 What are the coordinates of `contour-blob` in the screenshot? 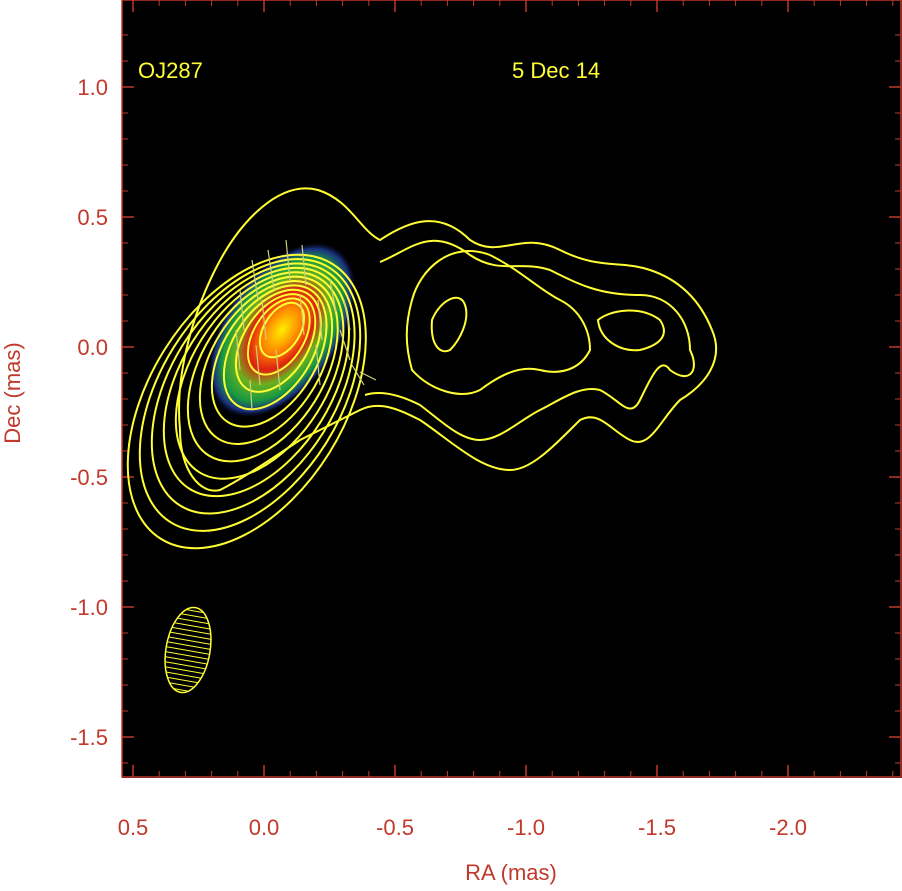 It's located at (449, 324).